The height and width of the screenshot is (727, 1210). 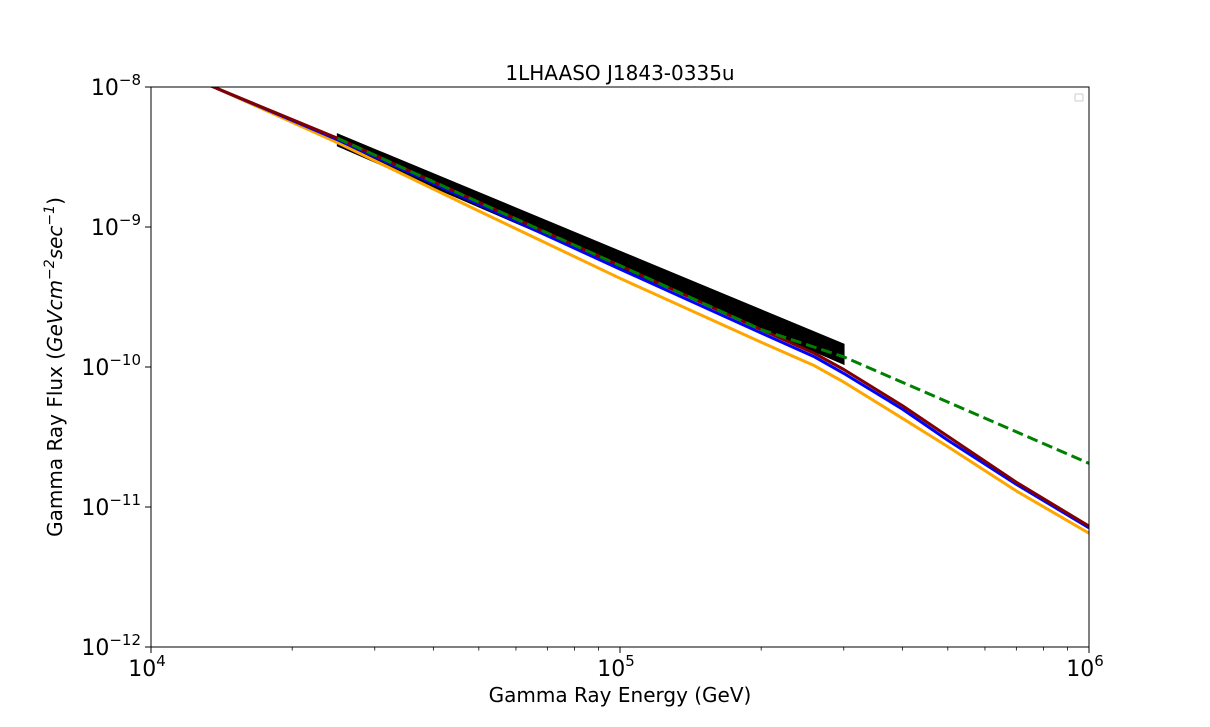 I want to click on y-tick-label: 10⁻¹⁰, so click(x=111, y=366).